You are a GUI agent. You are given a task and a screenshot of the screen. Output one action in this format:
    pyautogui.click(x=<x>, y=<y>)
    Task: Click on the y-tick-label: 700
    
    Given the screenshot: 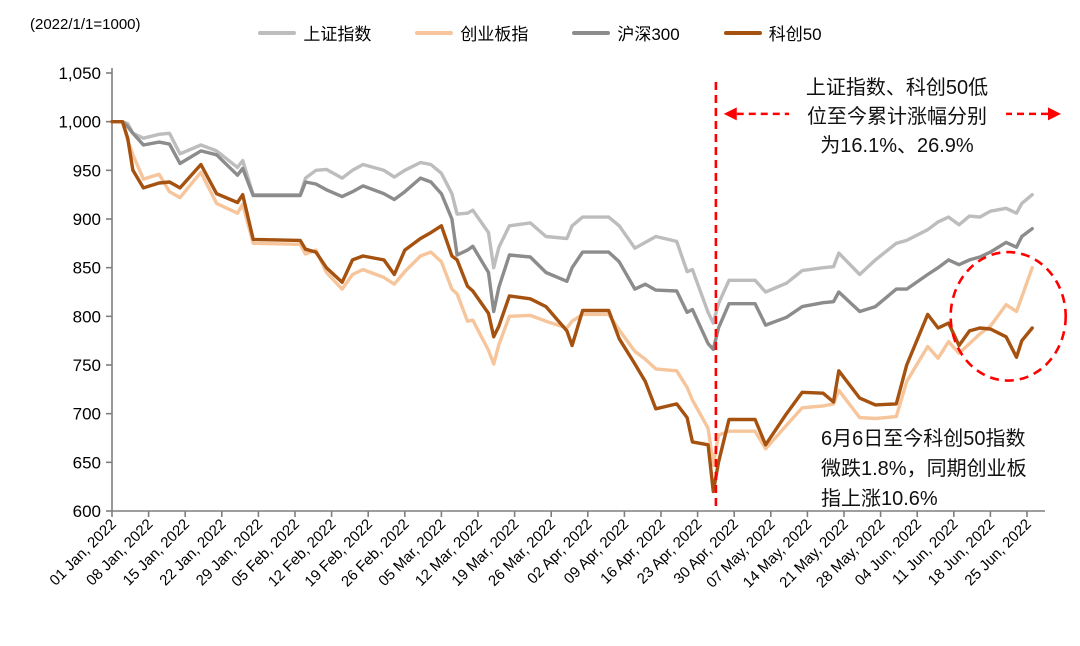 What is the action you would take?
    pyautogui.click(x=87, y=414)
    